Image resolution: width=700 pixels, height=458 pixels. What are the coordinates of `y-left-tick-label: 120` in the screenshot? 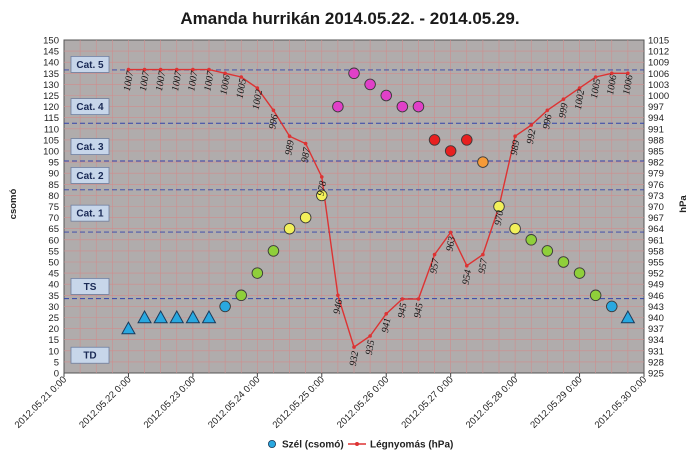 It's located at (51, 107).